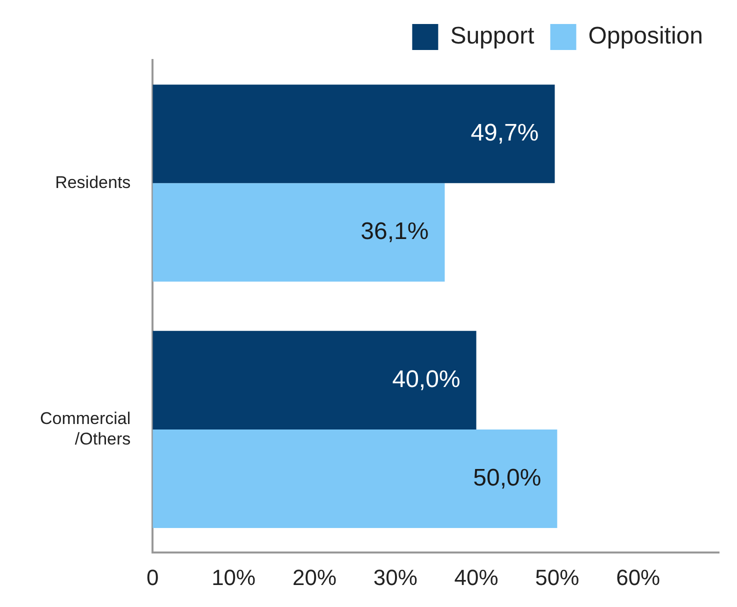 This screenshot has height=607, width=737. Describe the element at coordinates (234, 577) in the screenshot. I see `x-tick-label: 10%` at that location.